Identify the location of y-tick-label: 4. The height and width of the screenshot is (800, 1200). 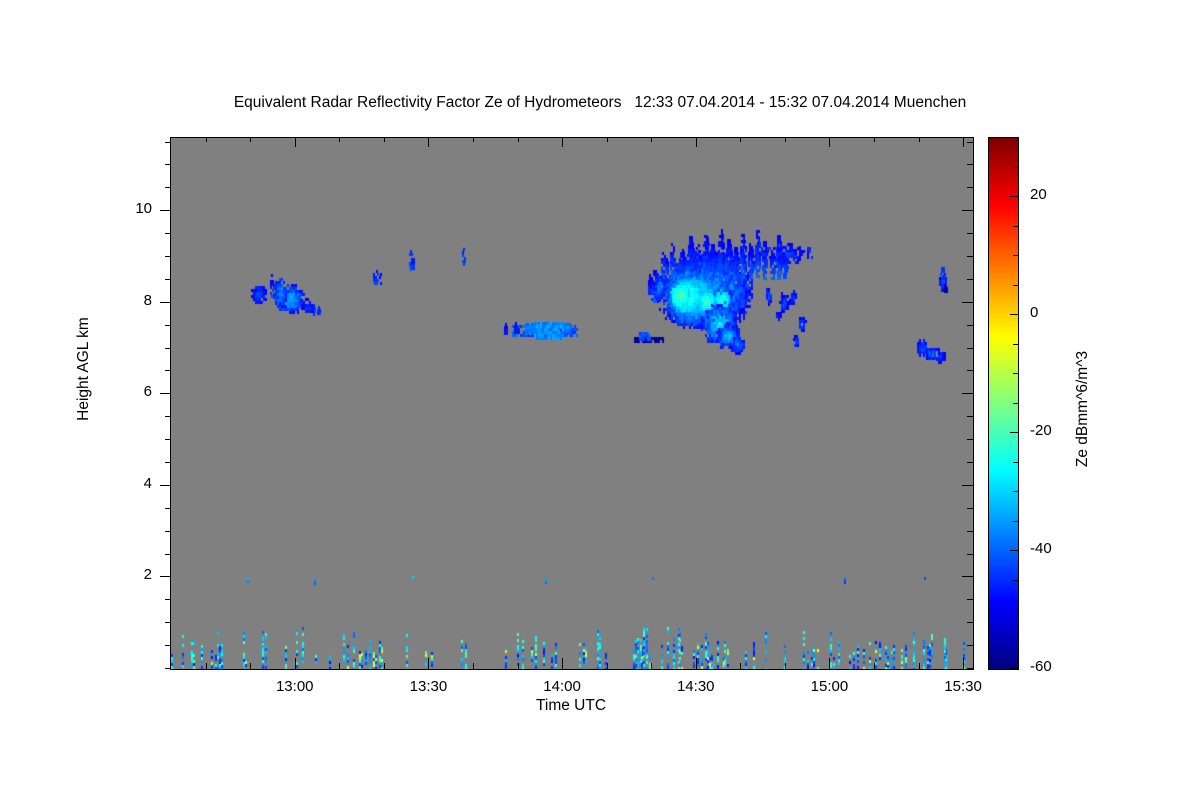
(147, 483).